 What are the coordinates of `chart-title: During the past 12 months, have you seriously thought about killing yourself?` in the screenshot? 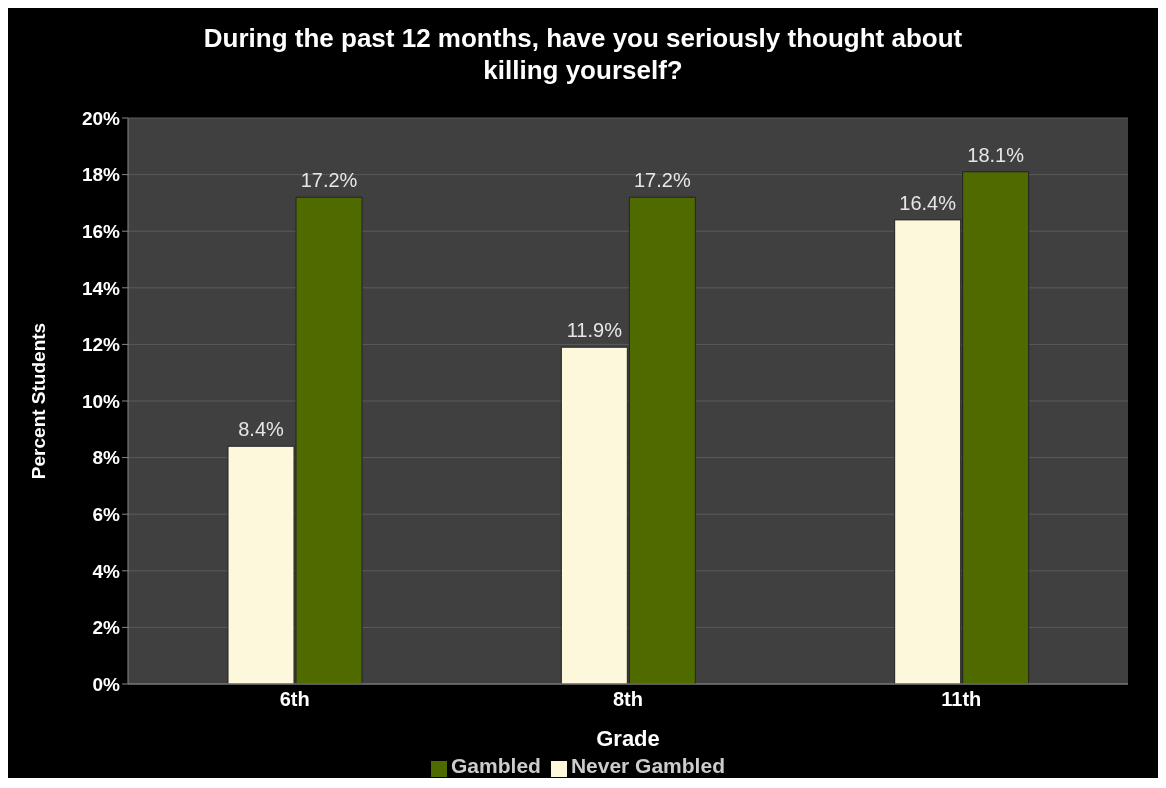 It's located at (583, 54).